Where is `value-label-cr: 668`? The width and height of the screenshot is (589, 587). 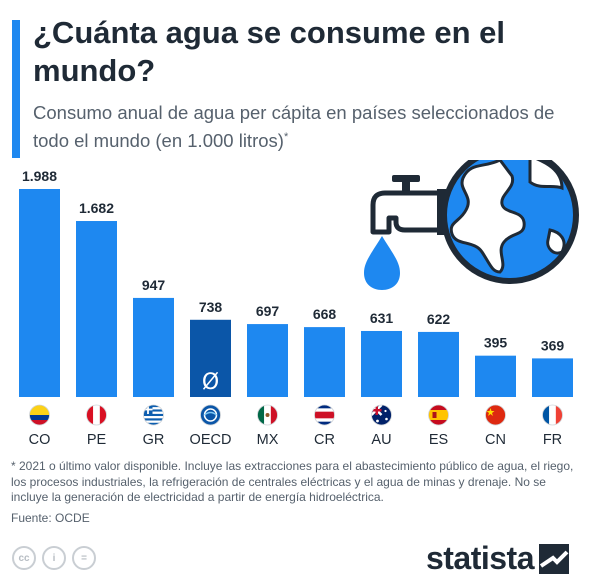
value-label-cr: 668 is located at coordinates (325, 314).